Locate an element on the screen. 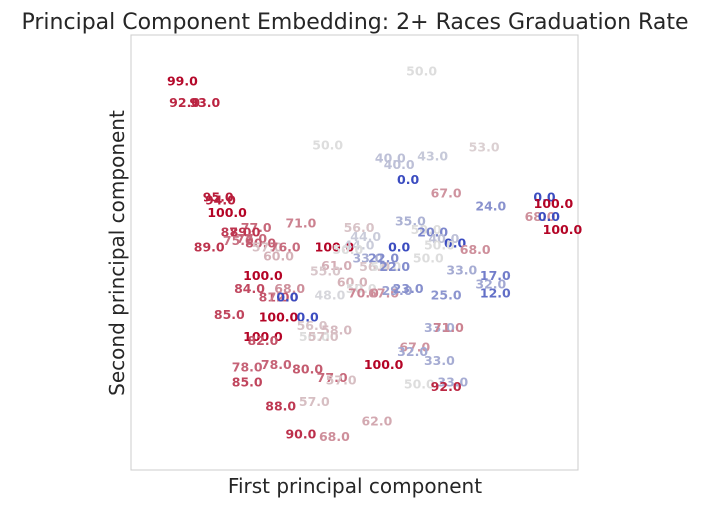  data-point-label: 70.0 is located at coordinates (363, 292).